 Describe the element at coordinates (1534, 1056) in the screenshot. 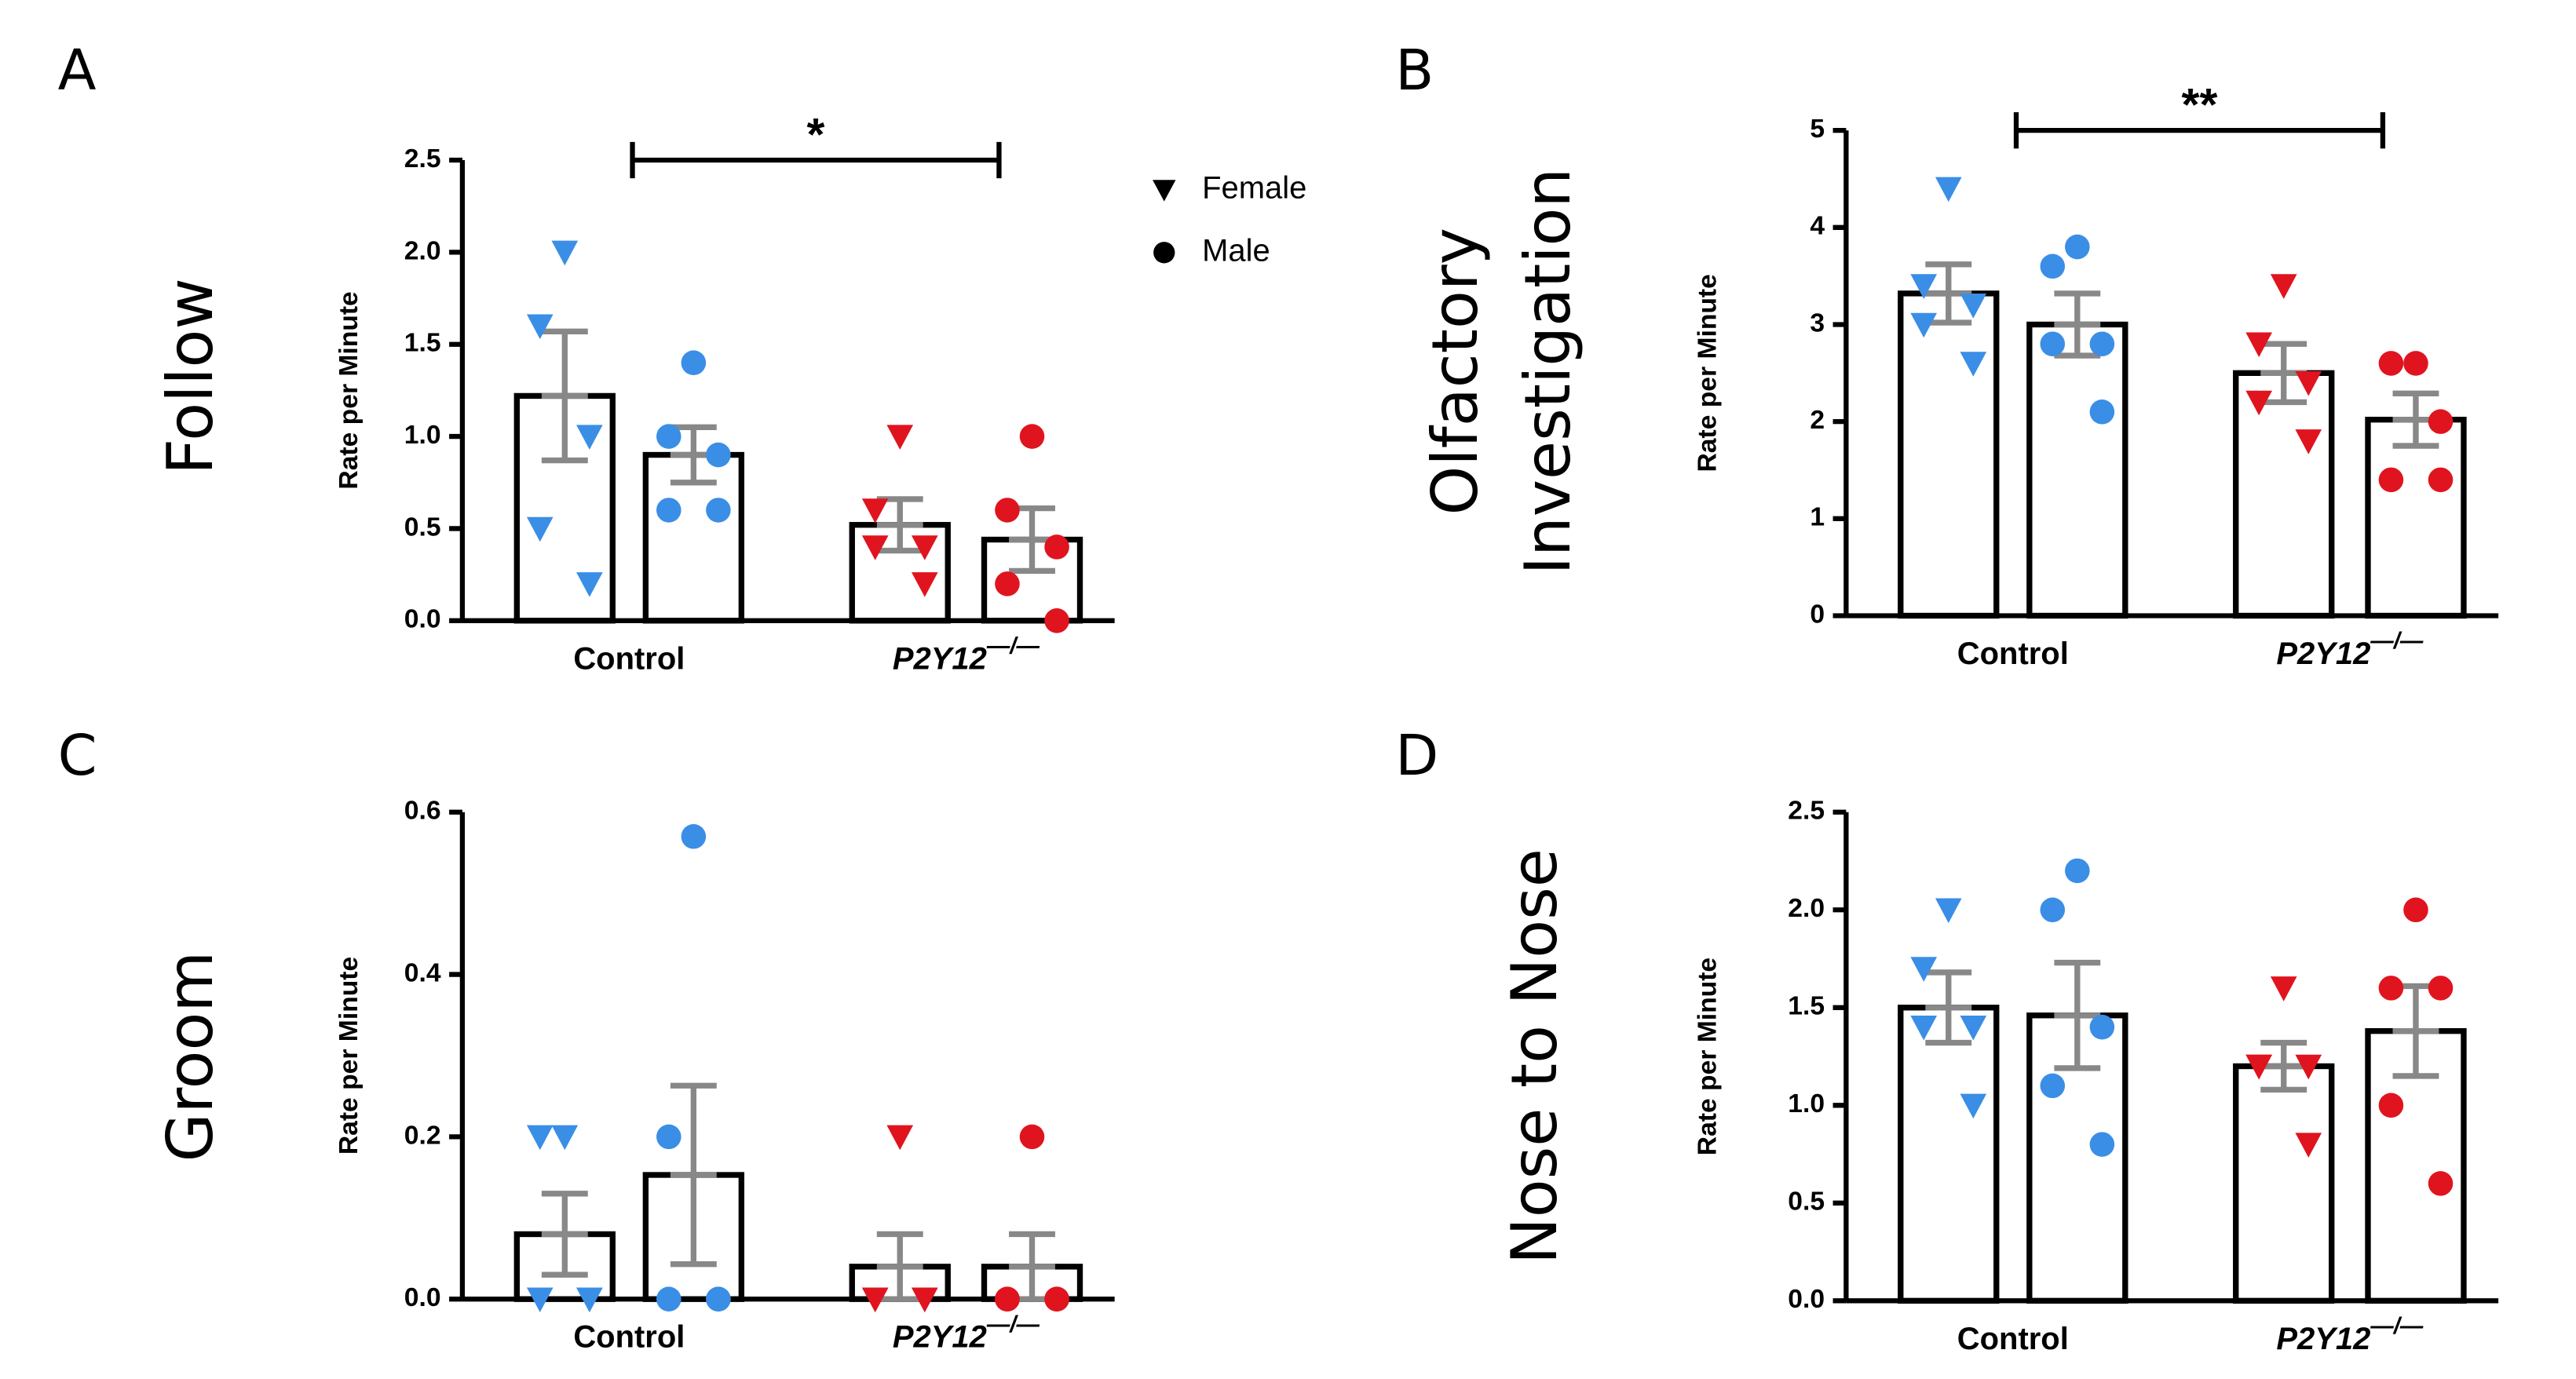

I see `panel-title: Nose to Nose` at that location.